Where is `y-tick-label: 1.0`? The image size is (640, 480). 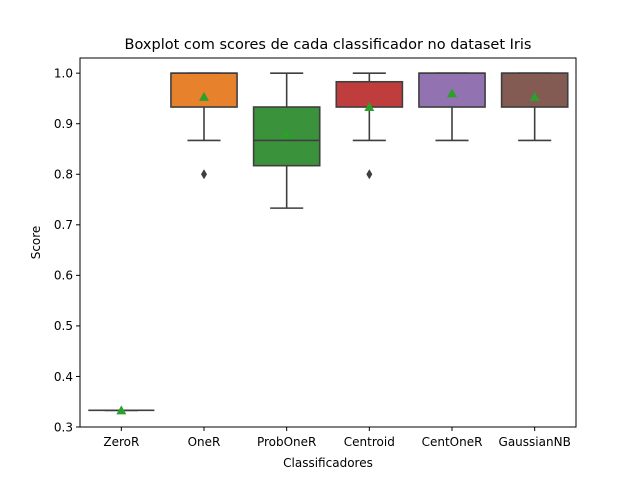 y-tick-label: 1.0 is located at coordinates (63, 73).